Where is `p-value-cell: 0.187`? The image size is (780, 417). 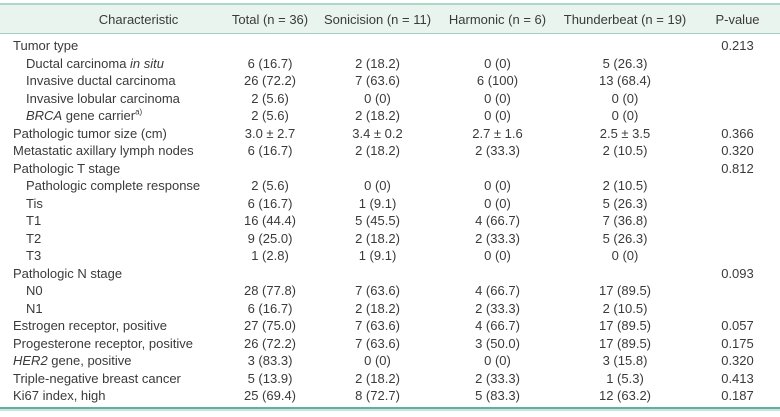
p-value-cell: 0.187 is located at coordinates (737, 395).